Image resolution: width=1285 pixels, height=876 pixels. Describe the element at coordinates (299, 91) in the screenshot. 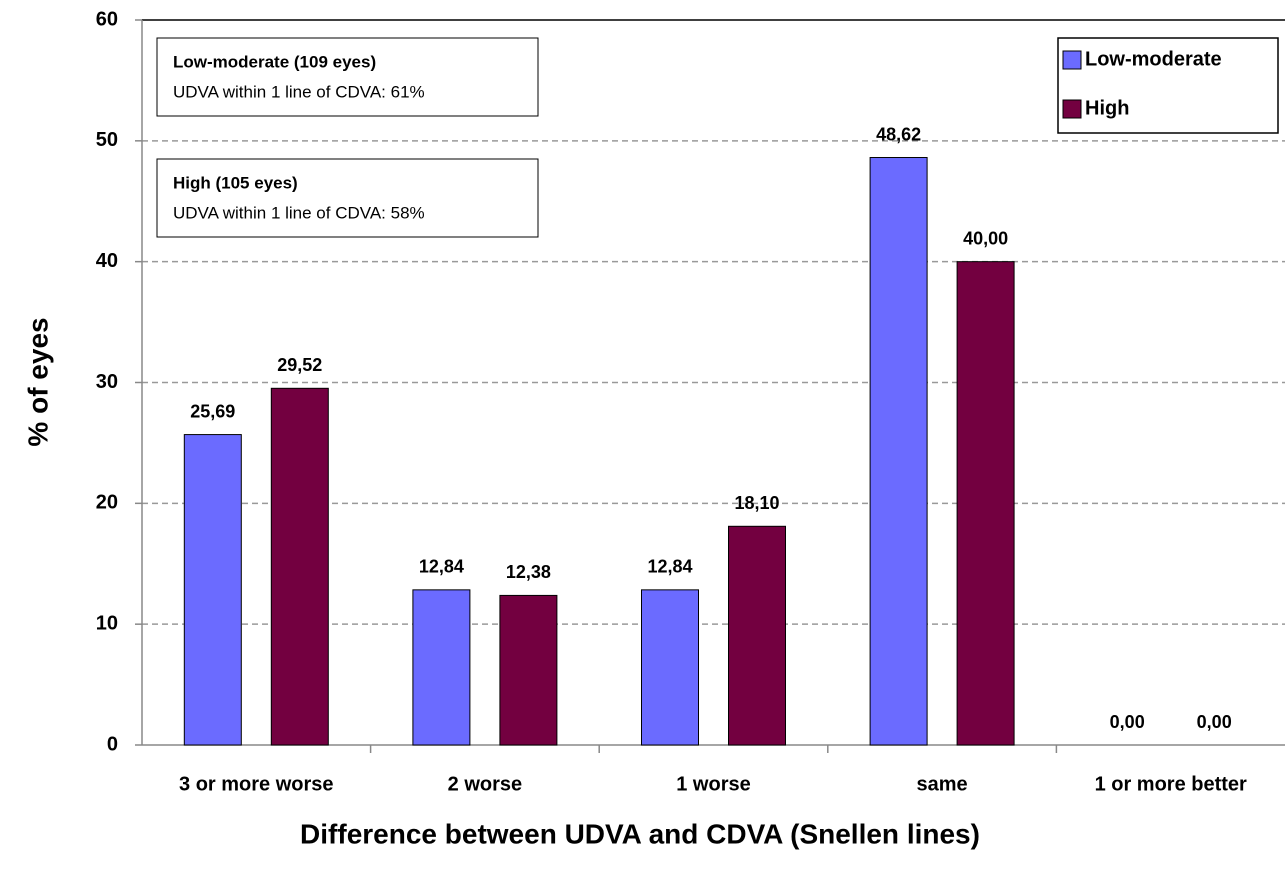

I see `annotation-text: UDVA within 1 line of CDVA: 61%` at that location.